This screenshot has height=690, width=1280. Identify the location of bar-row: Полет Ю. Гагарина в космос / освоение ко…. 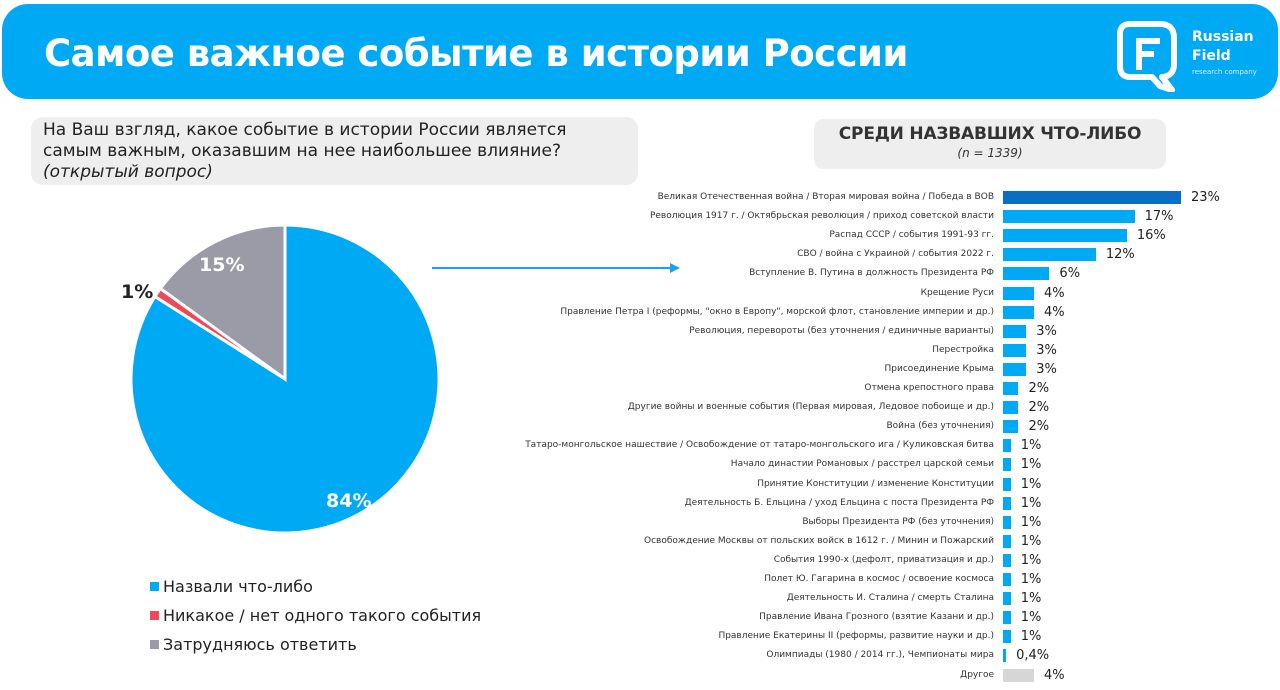
(640, 580).